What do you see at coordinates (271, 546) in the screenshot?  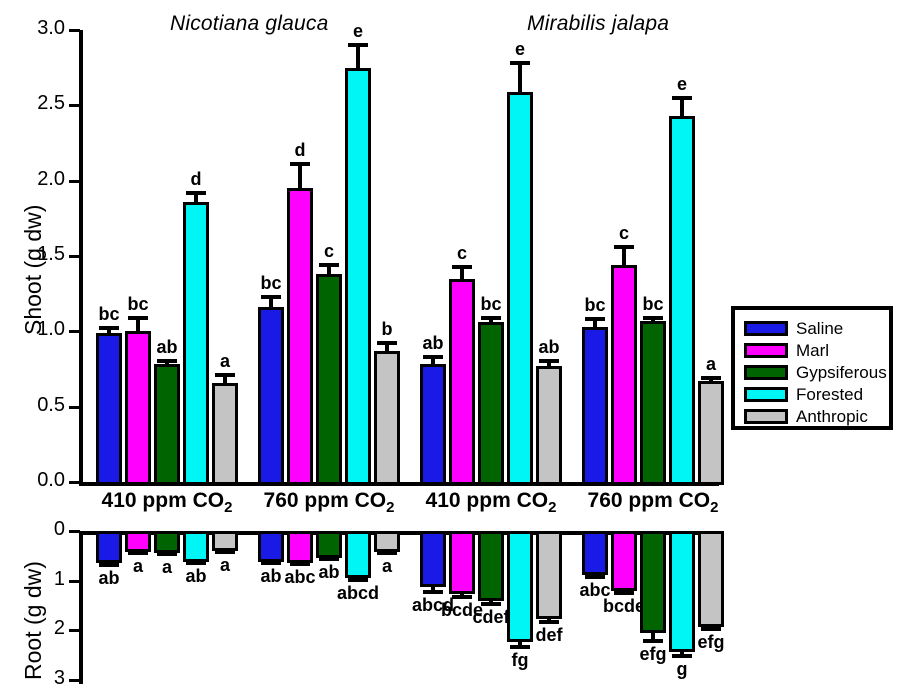 I see `bar-root-g1-saline` at bounding box center [271, 546].